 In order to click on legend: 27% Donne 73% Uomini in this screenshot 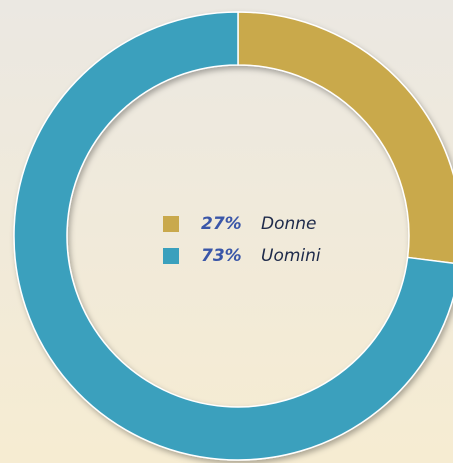, I will do `click(242, 240)`.